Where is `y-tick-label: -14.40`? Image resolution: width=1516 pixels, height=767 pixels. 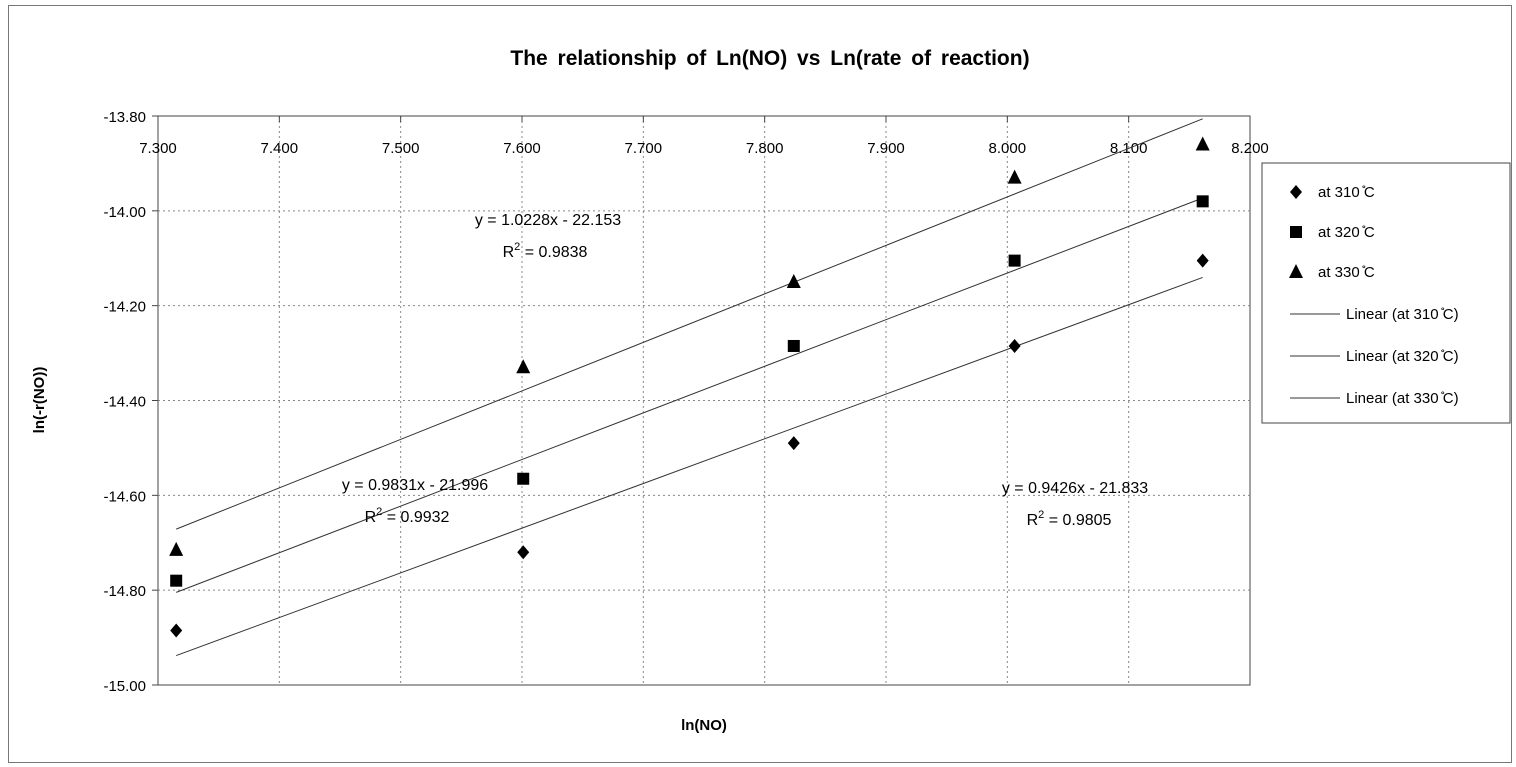
y-tick-label: -14.40 is located at coordinates (124, 402).